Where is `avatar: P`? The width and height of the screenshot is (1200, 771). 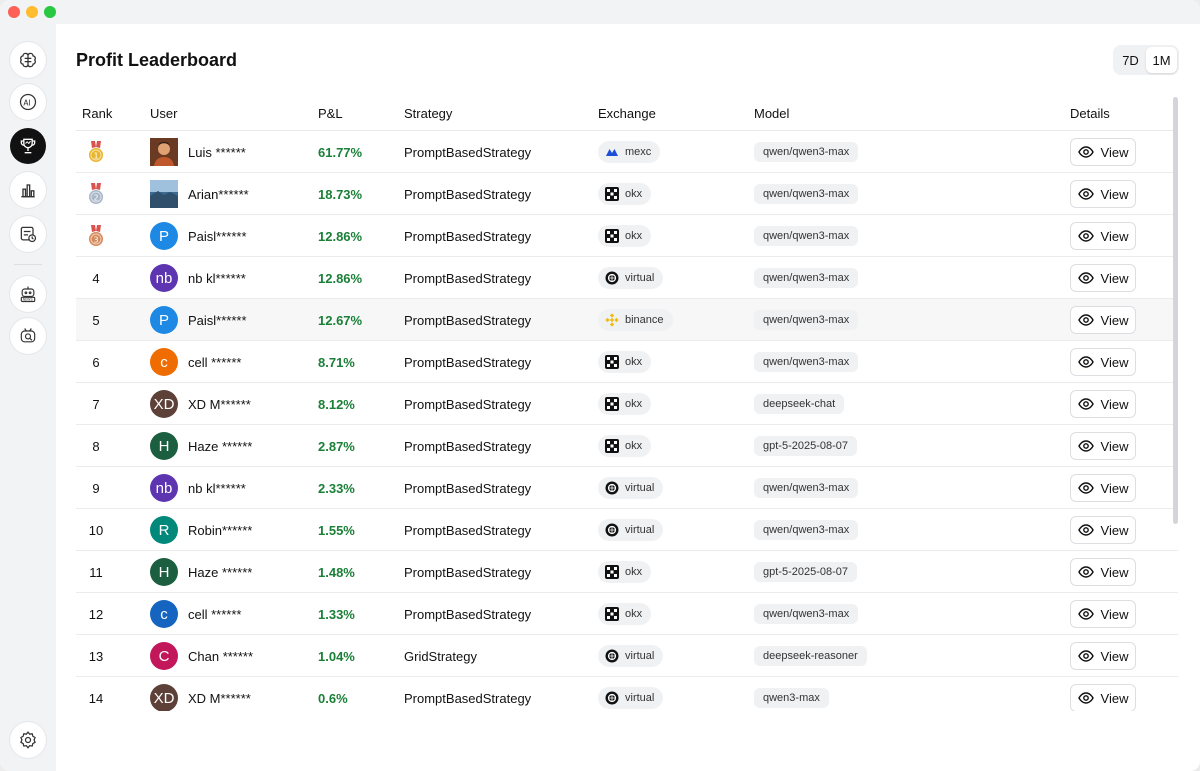
avatar: P is located at coordinates (164, 236).